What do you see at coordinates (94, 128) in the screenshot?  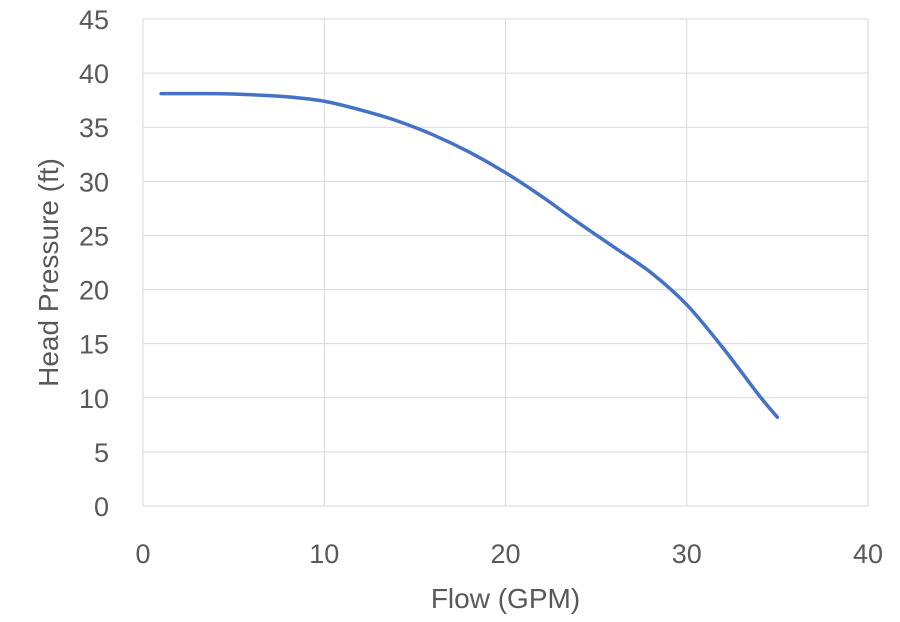 I see `y-tick-label: 35` at bounding box center [94, 128].